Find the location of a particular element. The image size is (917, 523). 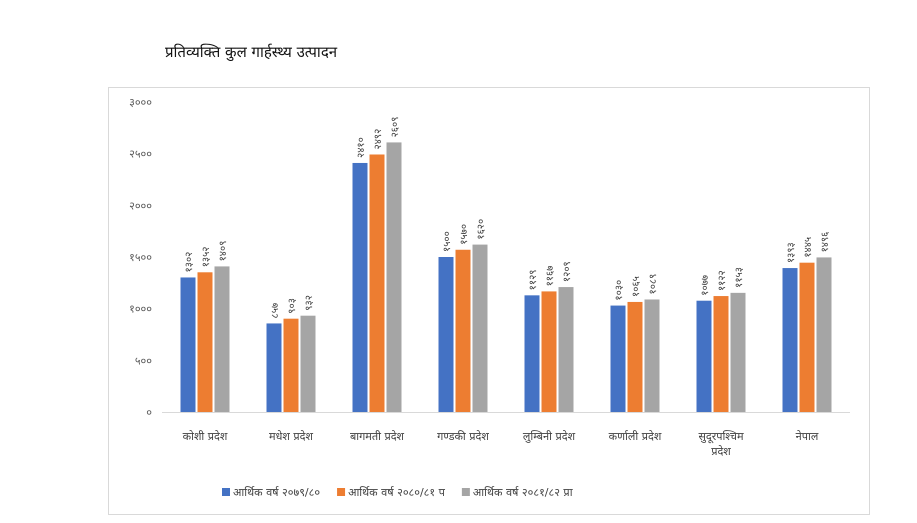

data-label: १५७० is located at coordinates (464, 234).